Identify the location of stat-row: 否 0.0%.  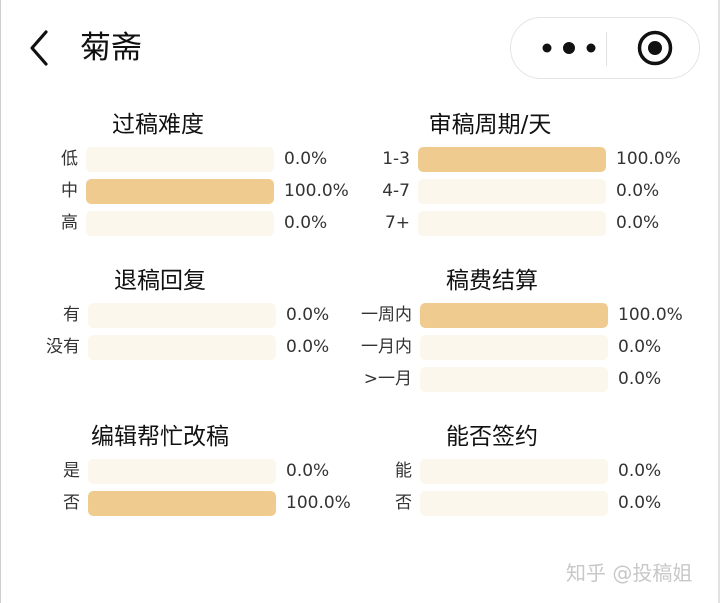
(496, 503).